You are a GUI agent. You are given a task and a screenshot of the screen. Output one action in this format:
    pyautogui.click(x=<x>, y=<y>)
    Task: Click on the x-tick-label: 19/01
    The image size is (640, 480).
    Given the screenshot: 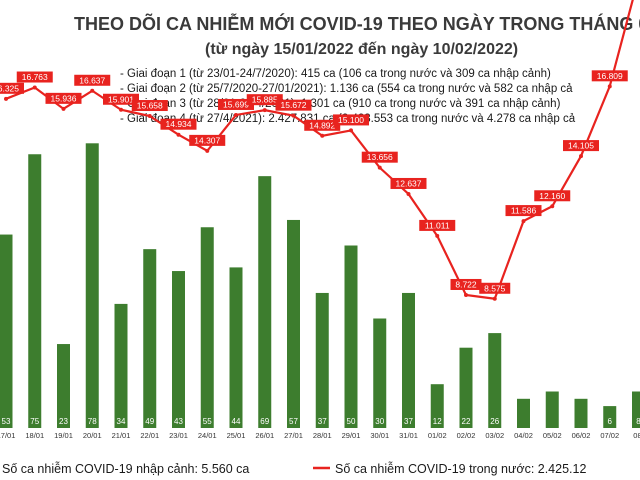 What is the action you would take?
    pyautogui.click(x=63, y=435)
    